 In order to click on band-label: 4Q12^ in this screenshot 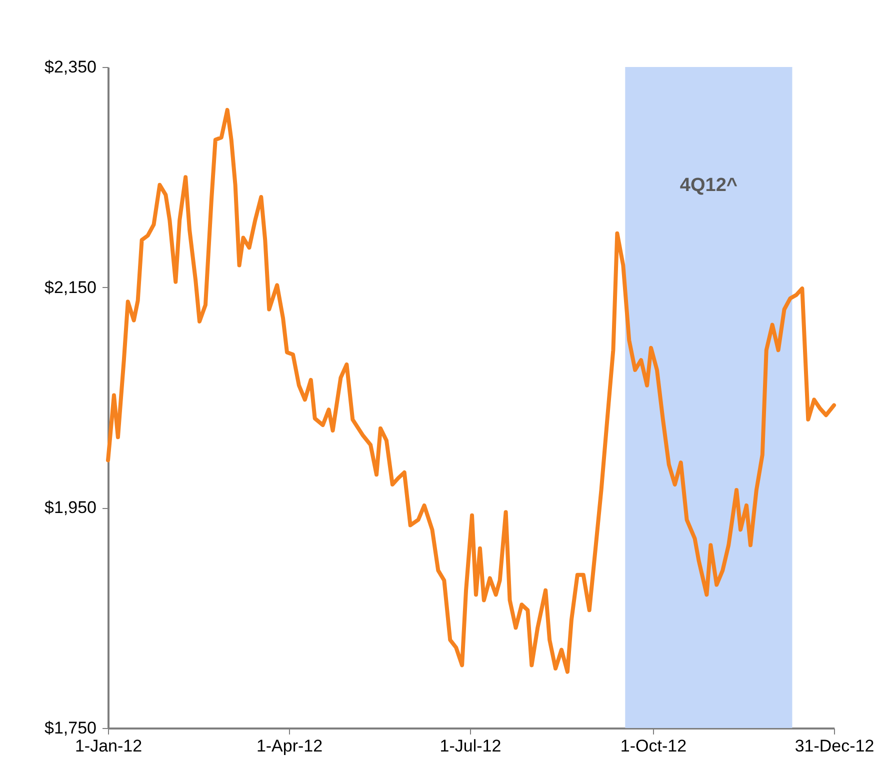, I will do `click(709, 185)`.